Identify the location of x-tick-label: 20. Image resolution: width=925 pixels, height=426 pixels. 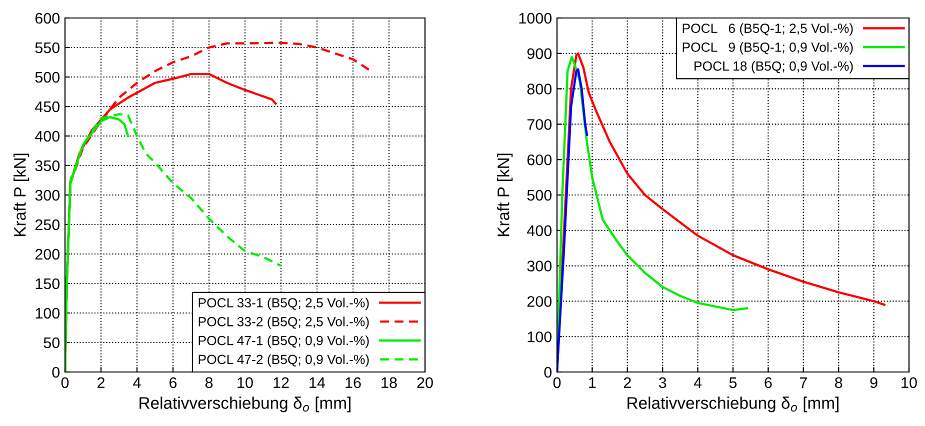
(425, 382).